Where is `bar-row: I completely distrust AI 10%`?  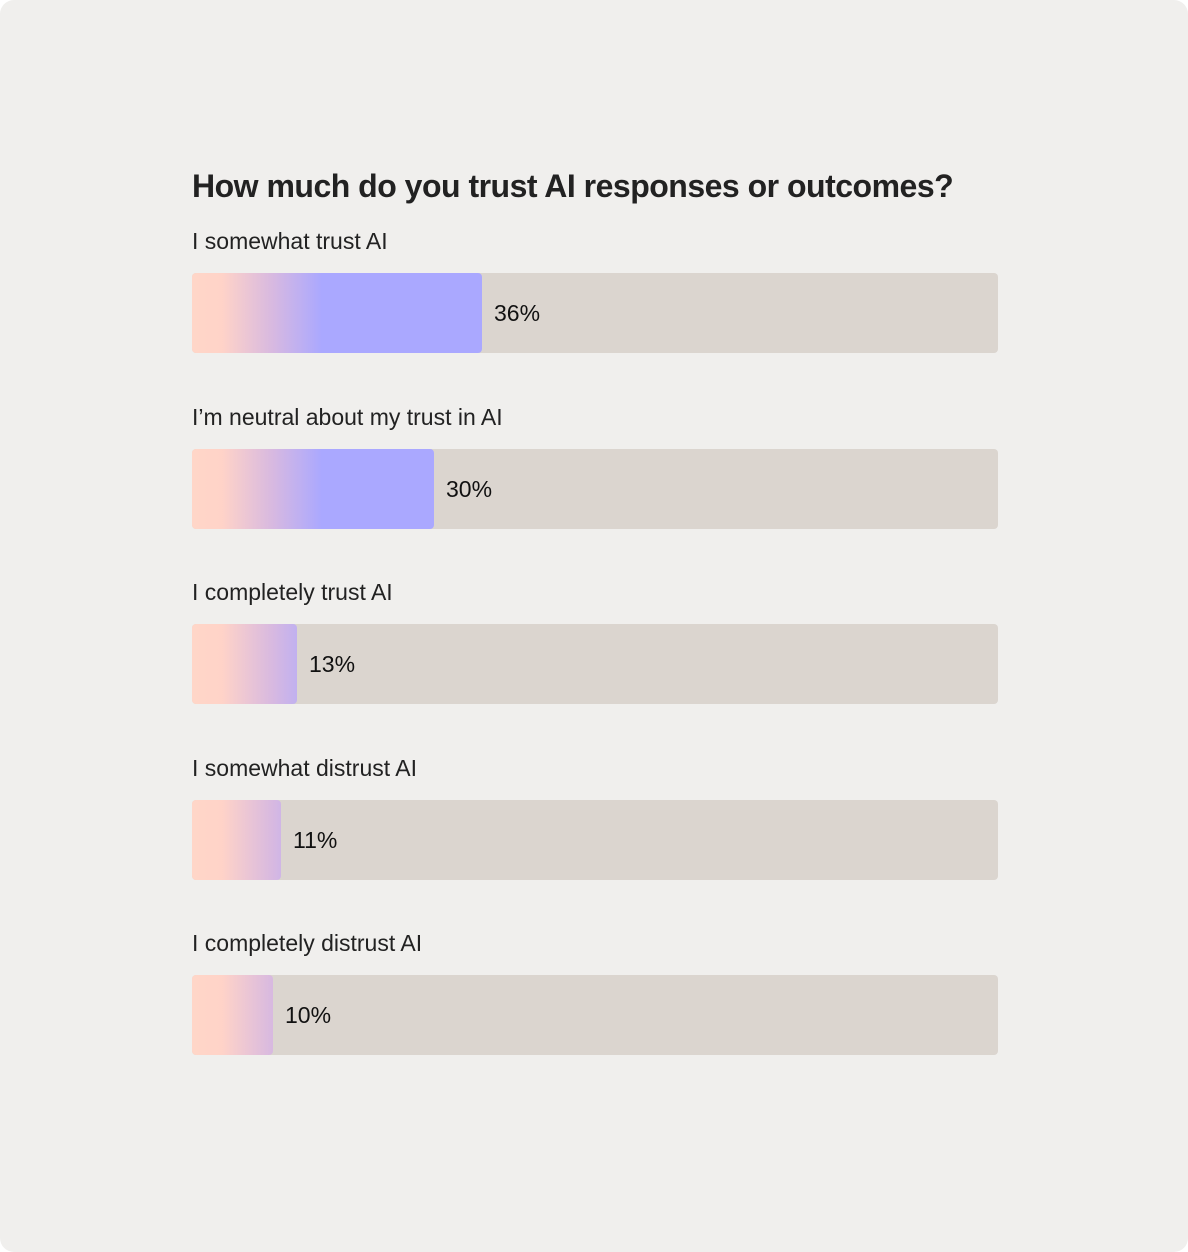
bar-row: I completely distrust AI 10% is located at coordinates (595, 1016).